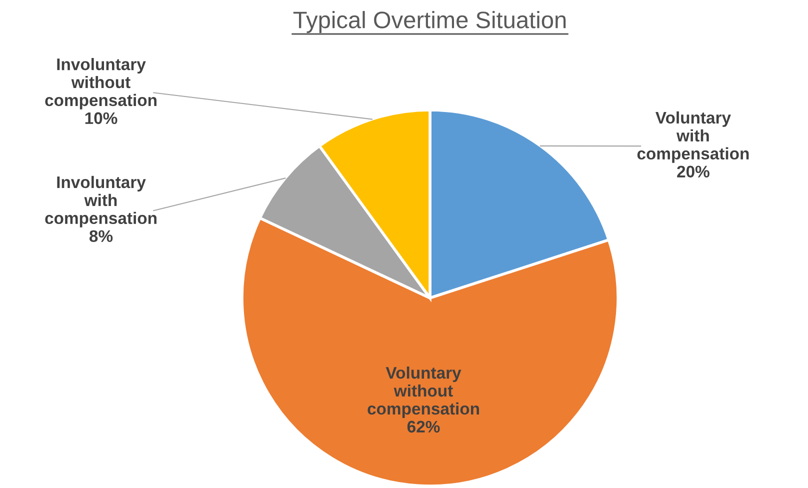 The height and width of the screenshot is (488, 808). Describe the element at coordinates (429, 22) in the screenshot. I see `chart-title: Typical Overtime Situation` at that location.